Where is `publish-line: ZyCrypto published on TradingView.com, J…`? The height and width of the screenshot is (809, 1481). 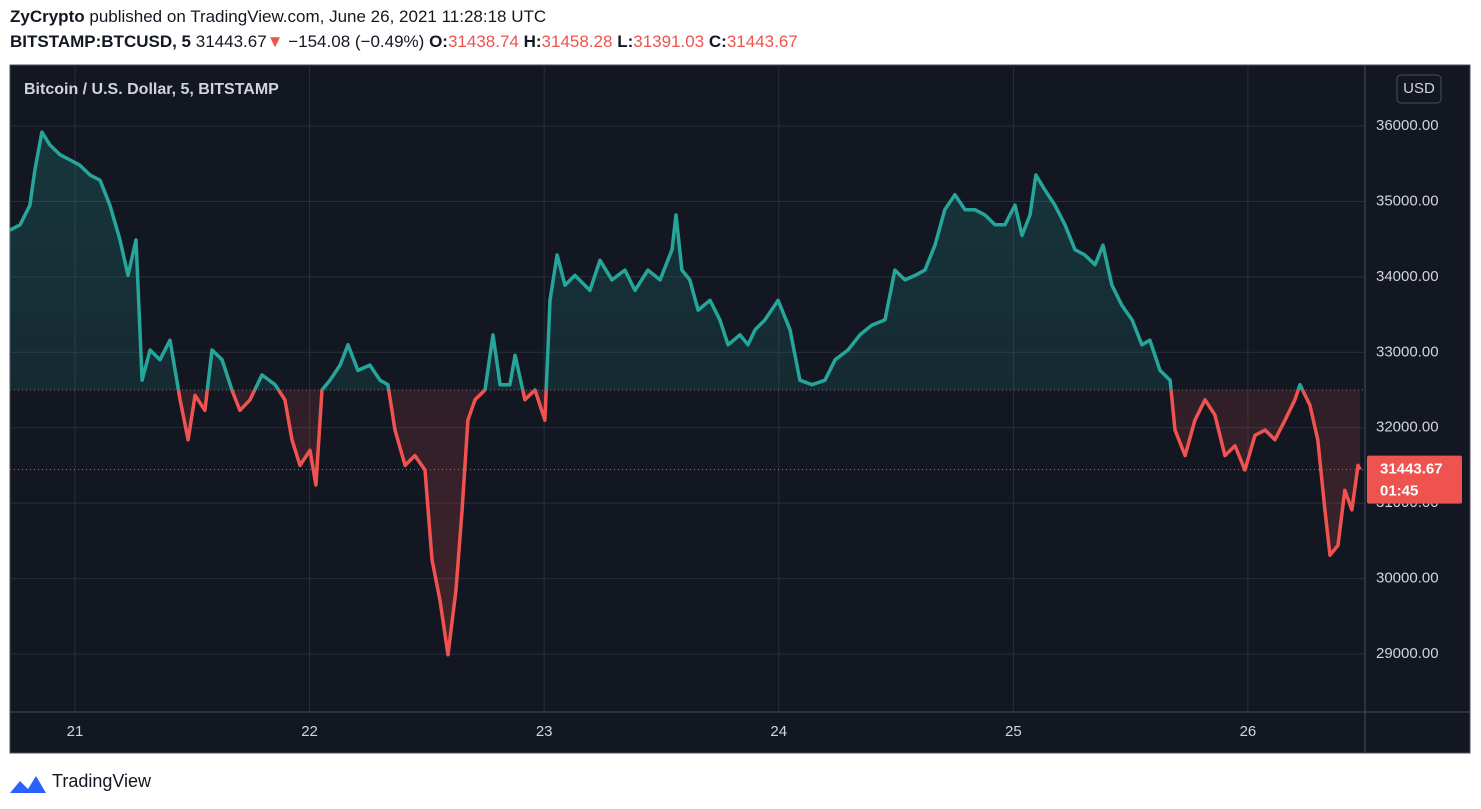 publish-line: ZyCrypto published on TradingView.com, J… is located at coordinates (278, 16).